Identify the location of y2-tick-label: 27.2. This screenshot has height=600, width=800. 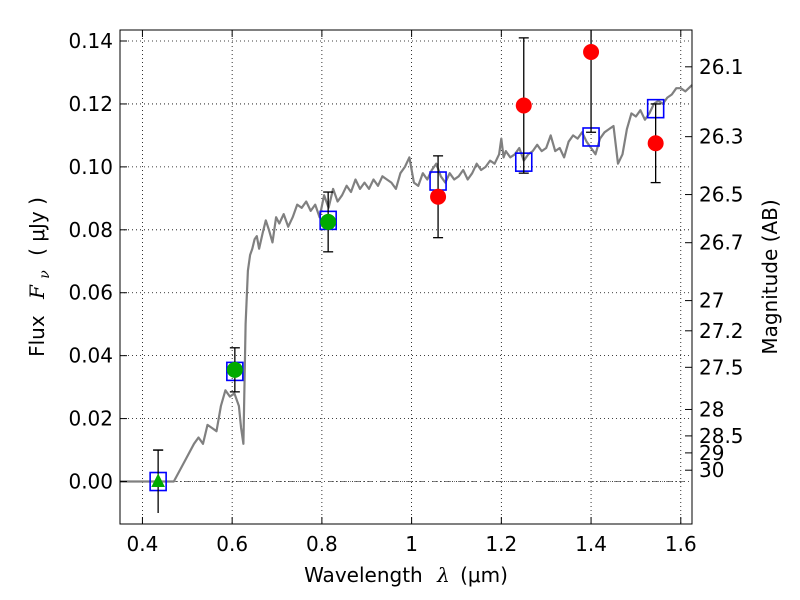
(721, 331).